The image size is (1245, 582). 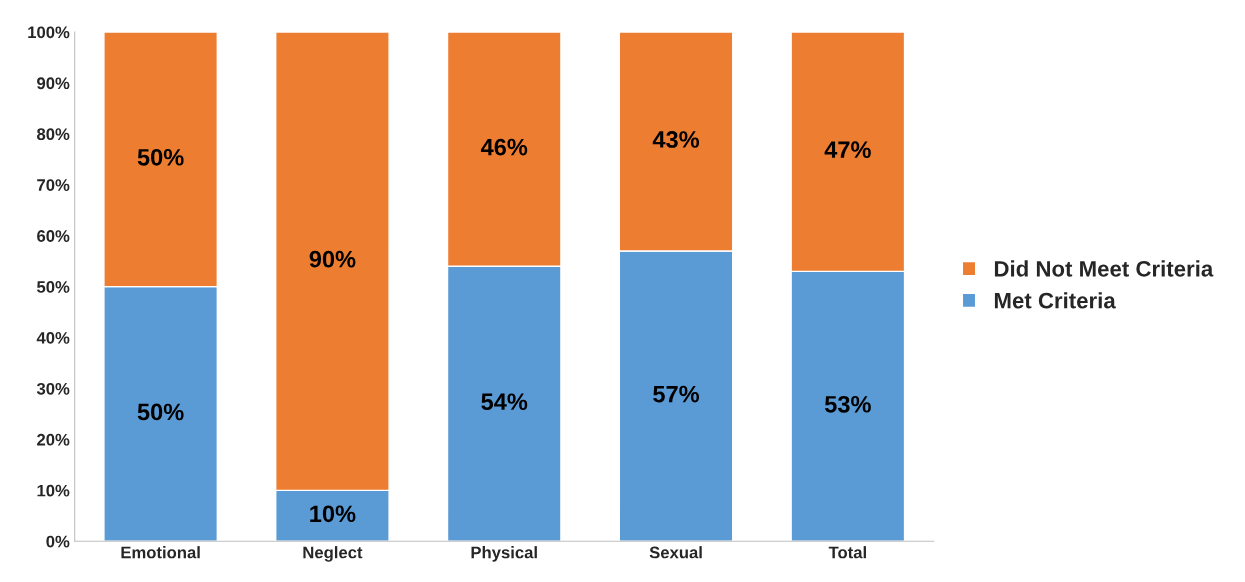 I want to click on x-tick-label: Sexual, so click(x=675, y=552).